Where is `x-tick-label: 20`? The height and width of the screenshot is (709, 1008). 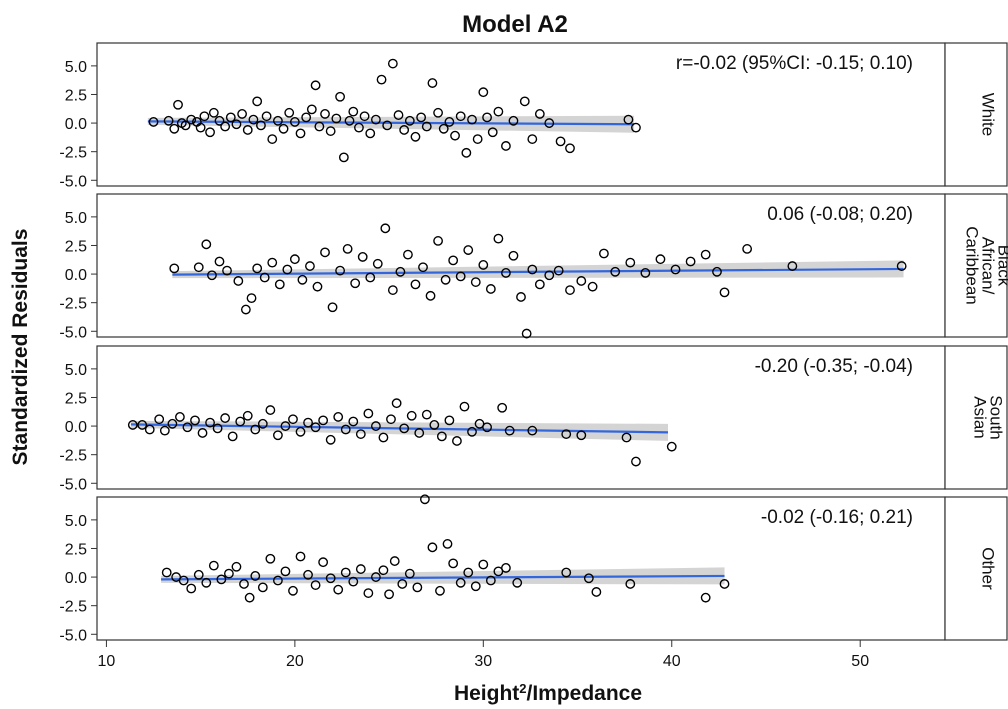
x-tick-label: 20 is located at coordinates (295, 661).